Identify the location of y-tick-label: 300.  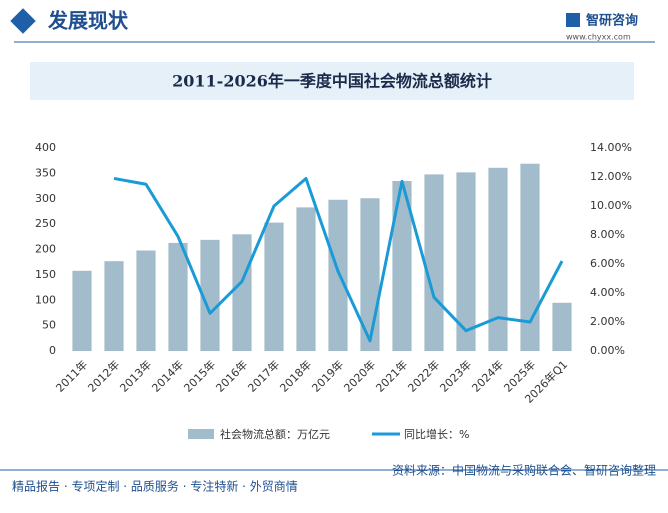
(45, 198).